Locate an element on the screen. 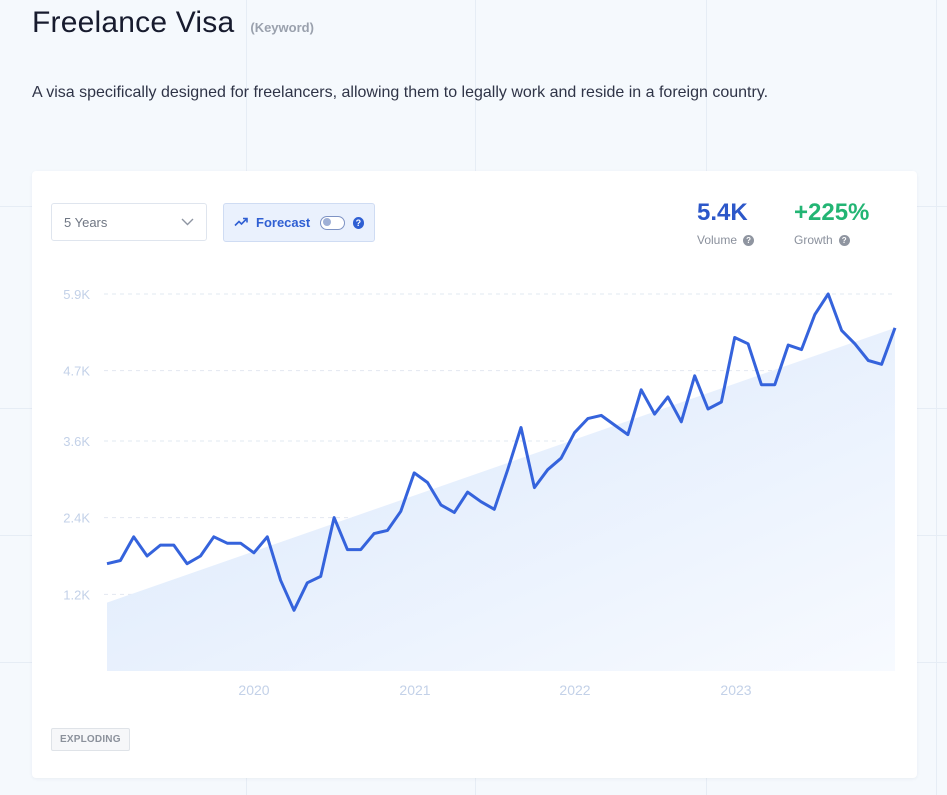 This screenshot has height=795, width=947. x-tick-label: 2023 is located at coordinates (735, 690).